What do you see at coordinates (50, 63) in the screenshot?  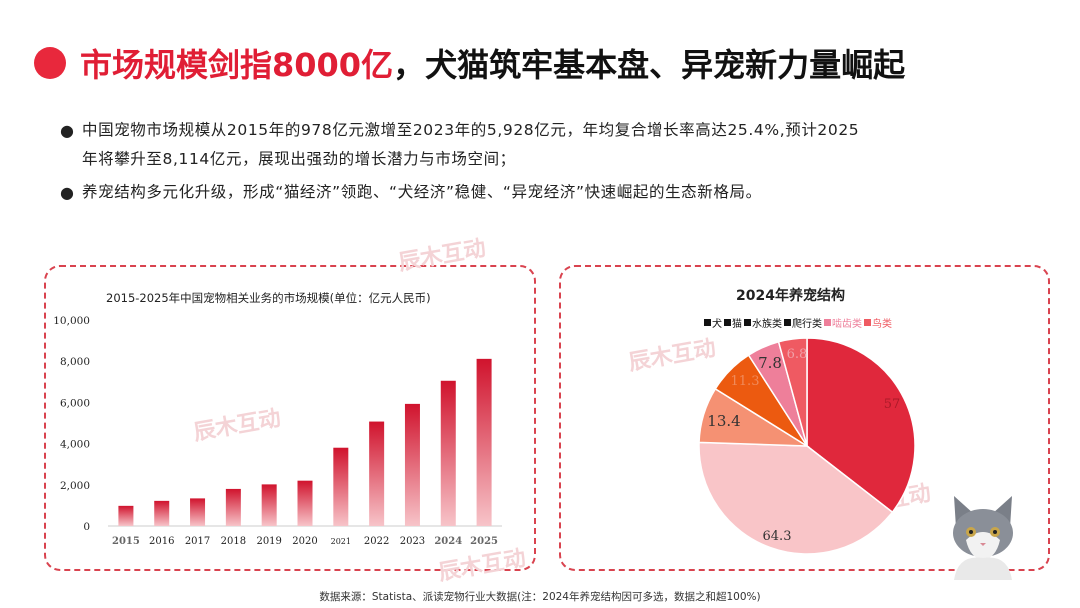 I see `title-bullet-dot` at bounding box center [50, 63].